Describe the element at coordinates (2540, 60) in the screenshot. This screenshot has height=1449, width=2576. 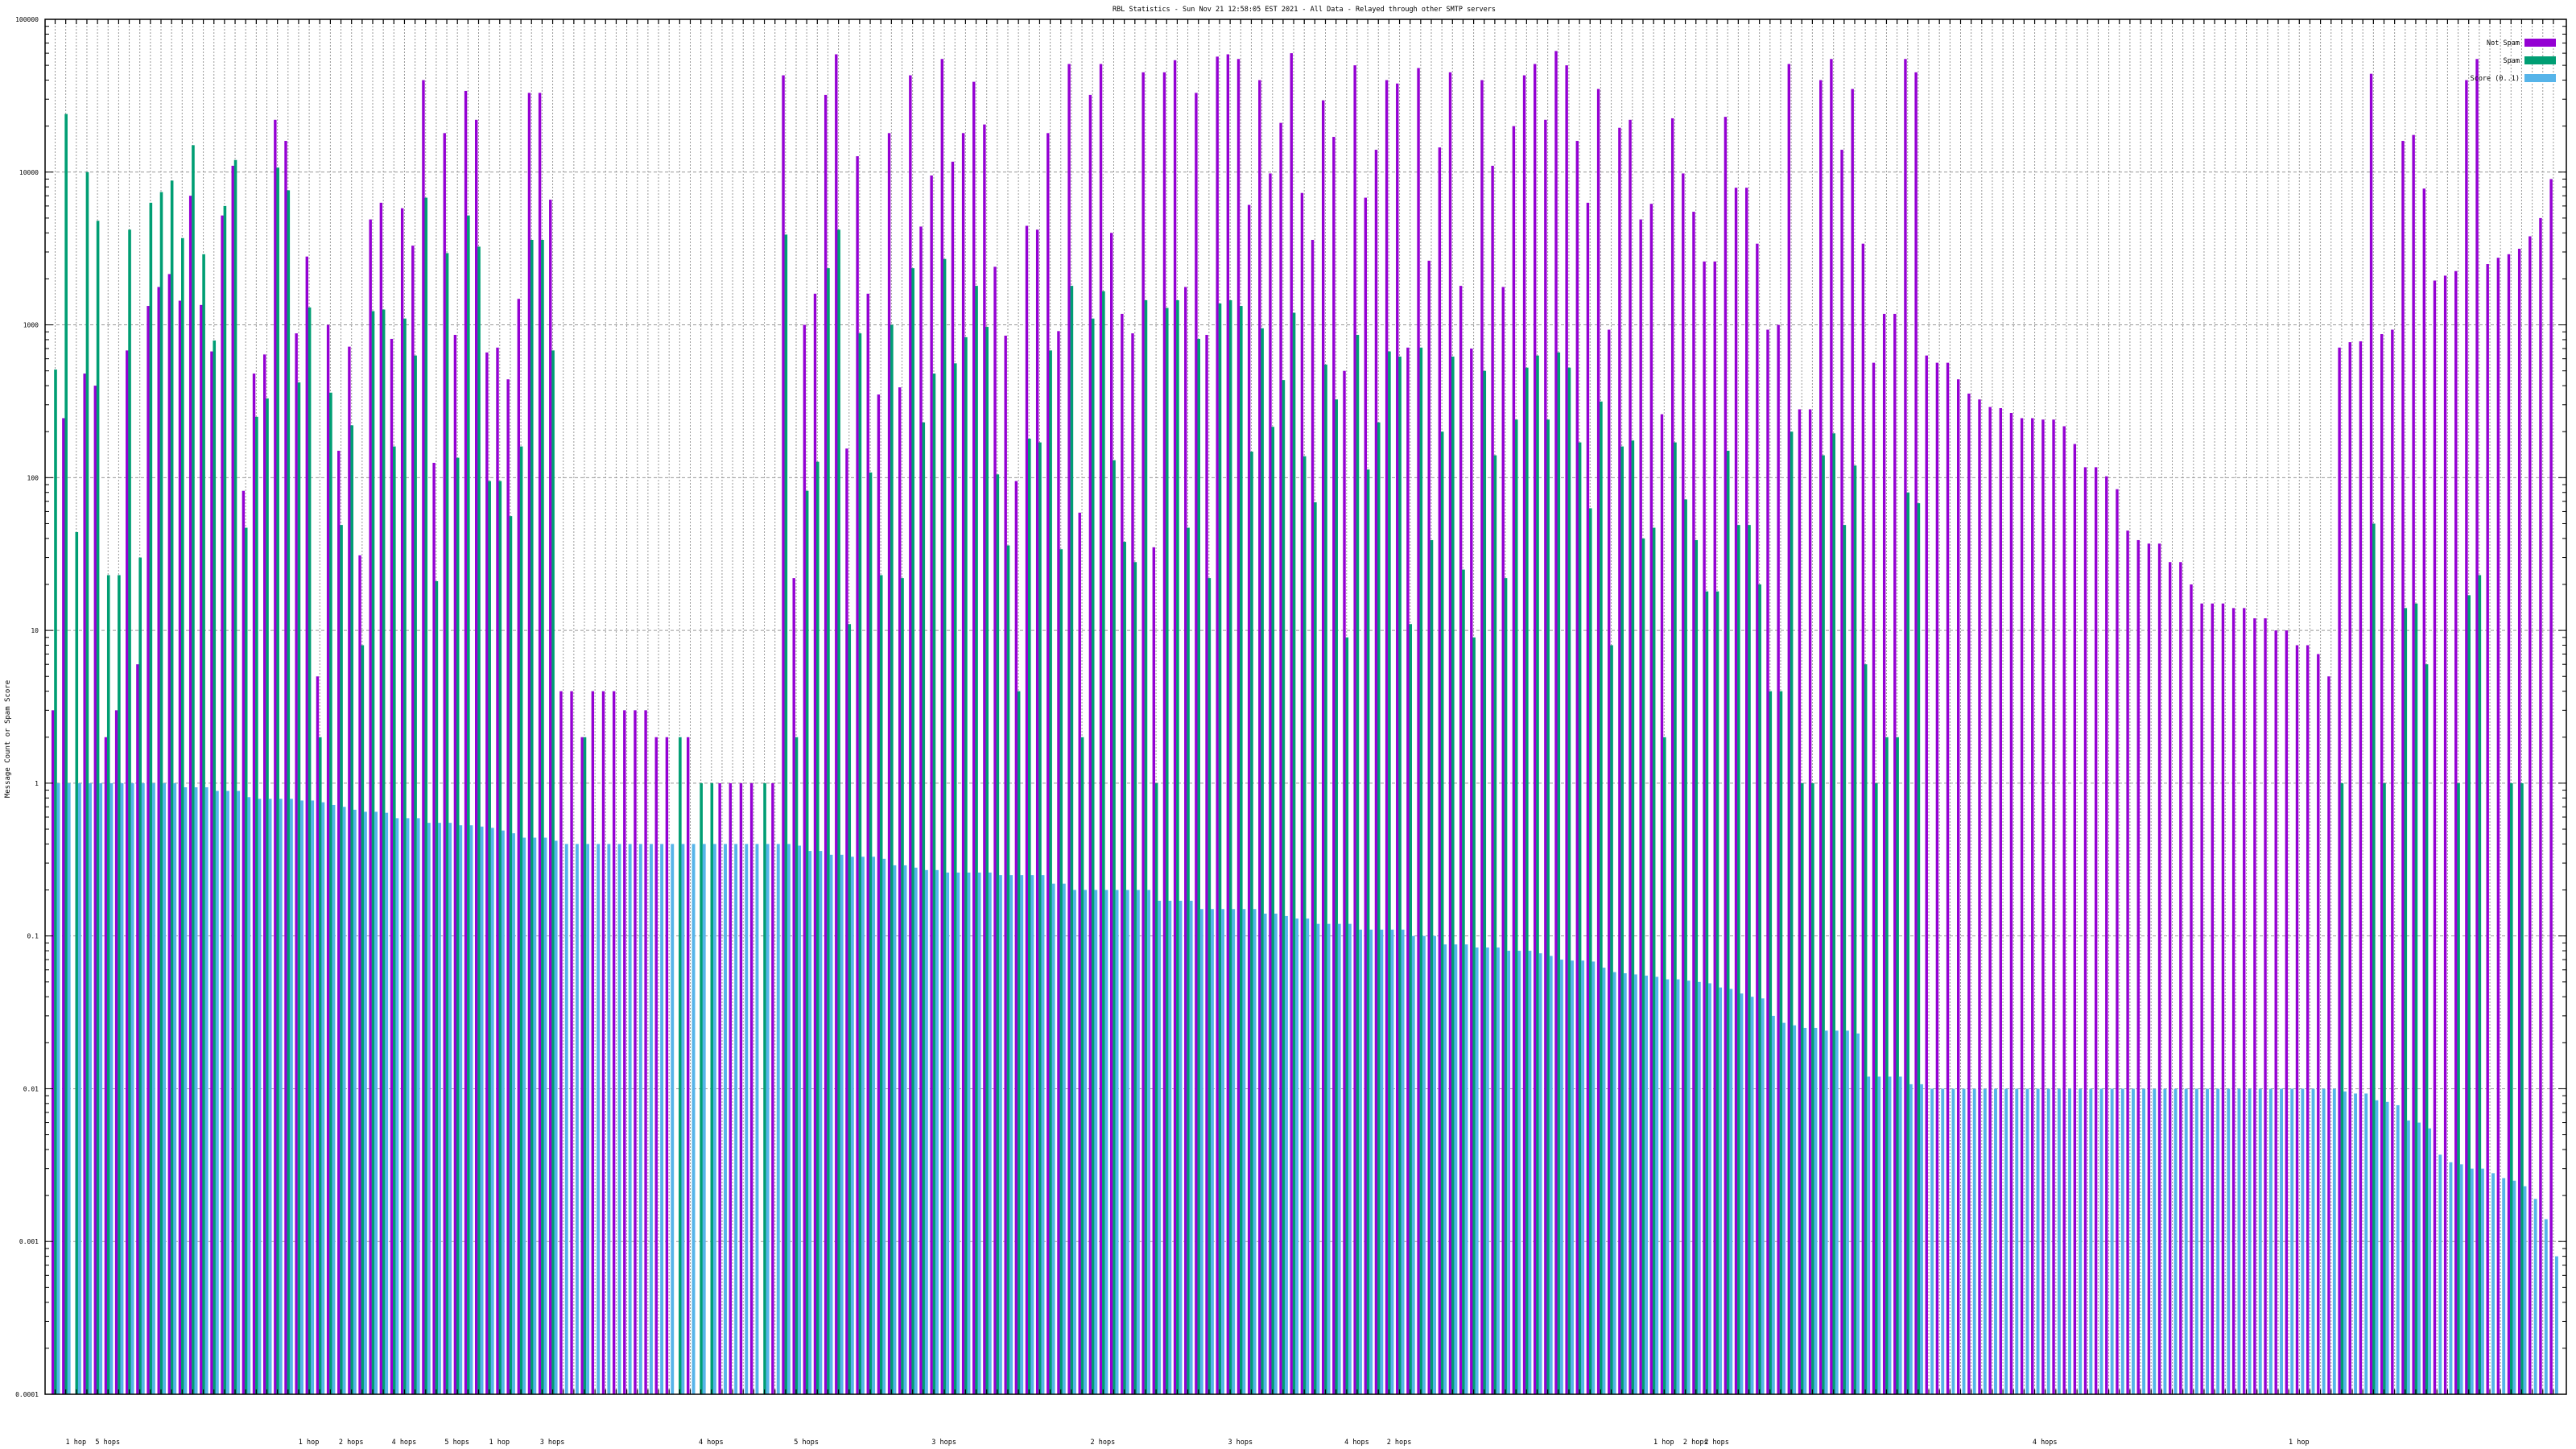
I see `legend-swatch-spam` at that location.